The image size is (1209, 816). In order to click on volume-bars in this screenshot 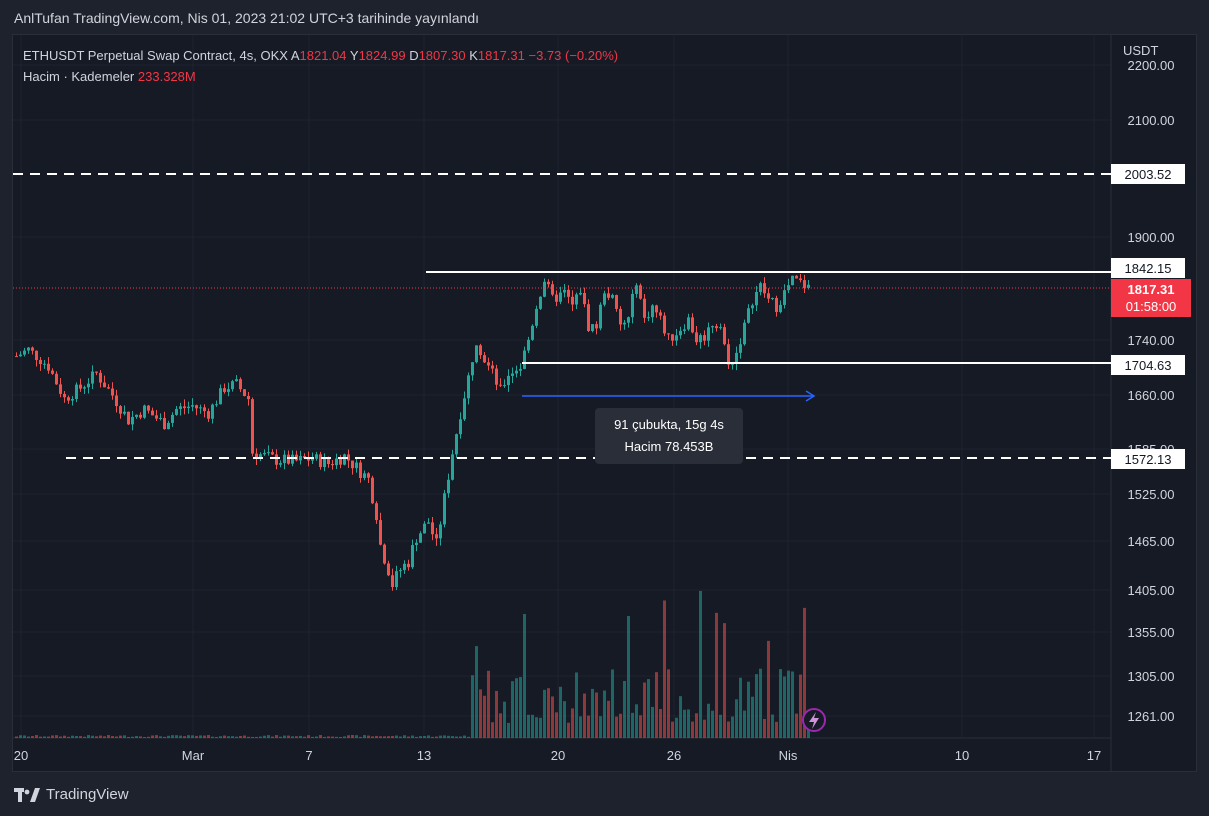, I will do `click(412, 664)`.